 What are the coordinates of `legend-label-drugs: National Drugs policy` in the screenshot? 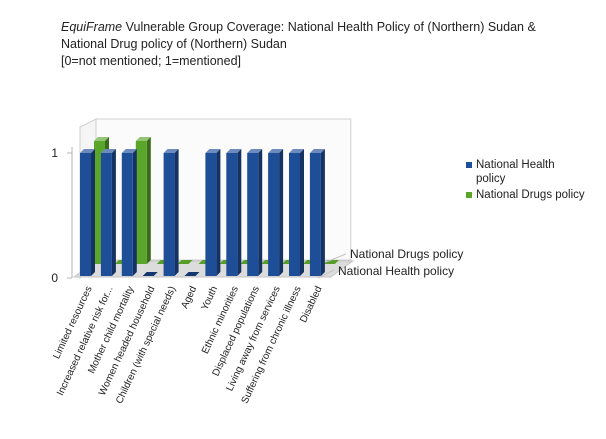 It's located at (530, 195).